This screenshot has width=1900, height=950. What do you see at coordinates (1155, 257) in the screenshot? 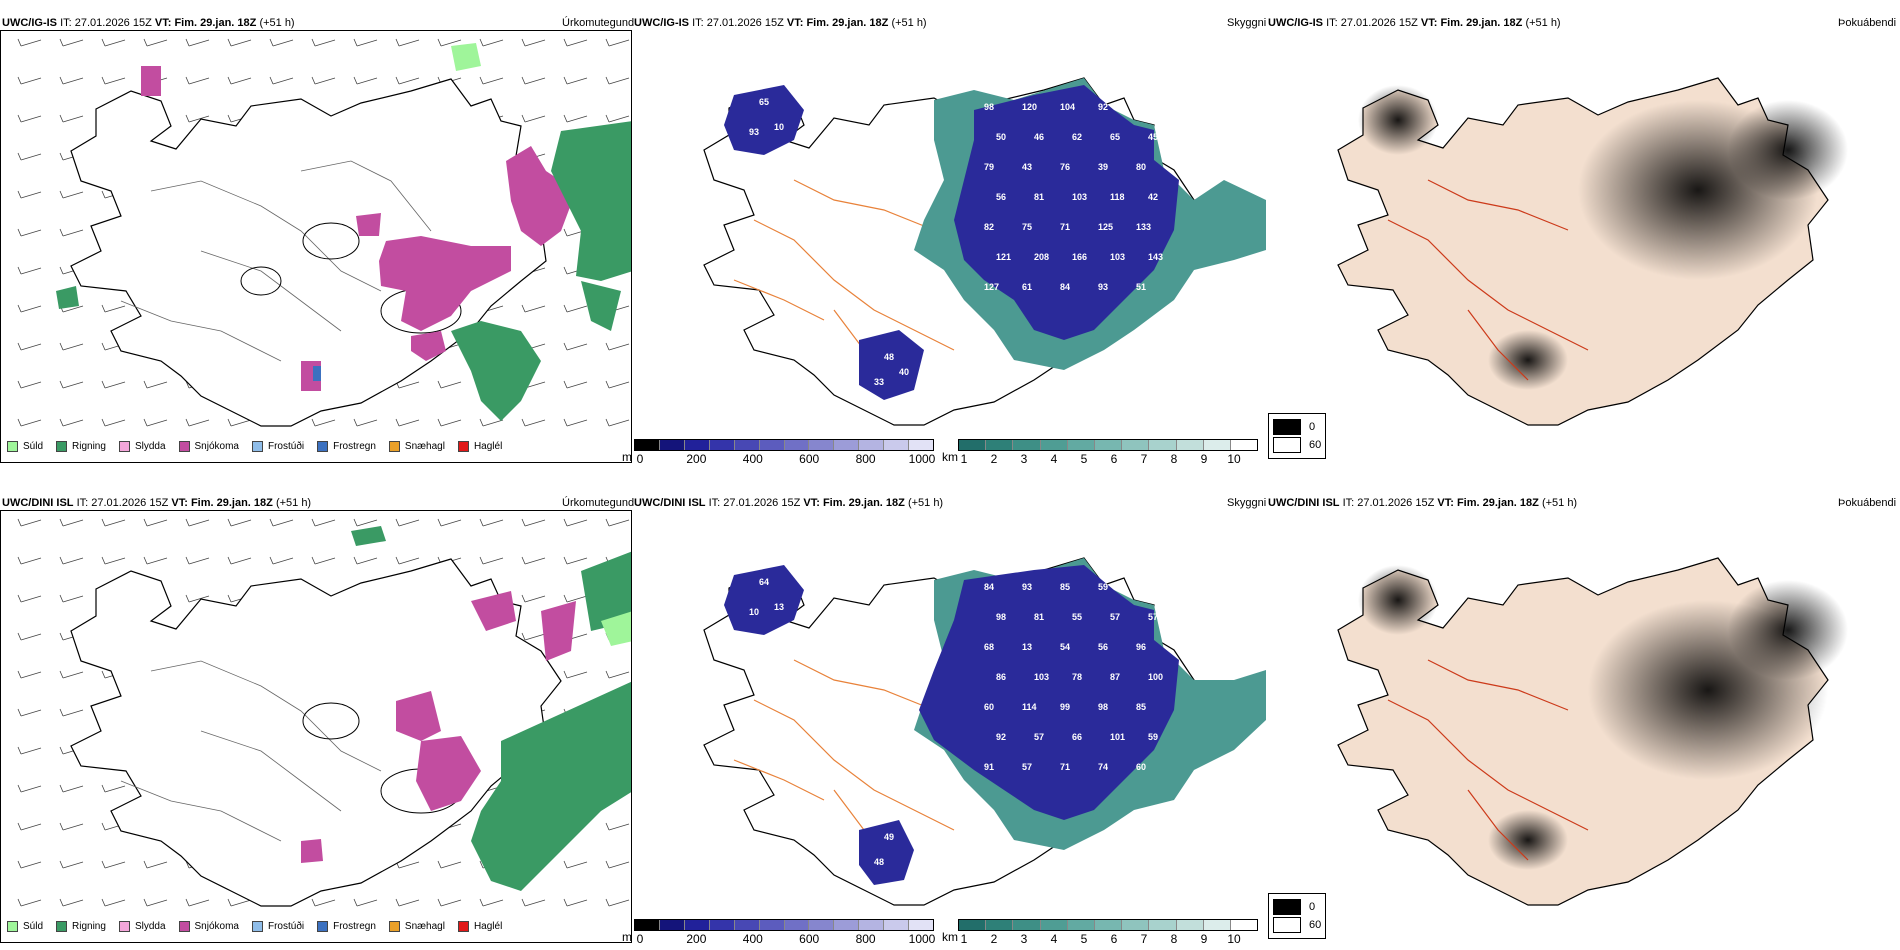
I see `ceiling-value-label: 143` at bounding box center [1155, 257].